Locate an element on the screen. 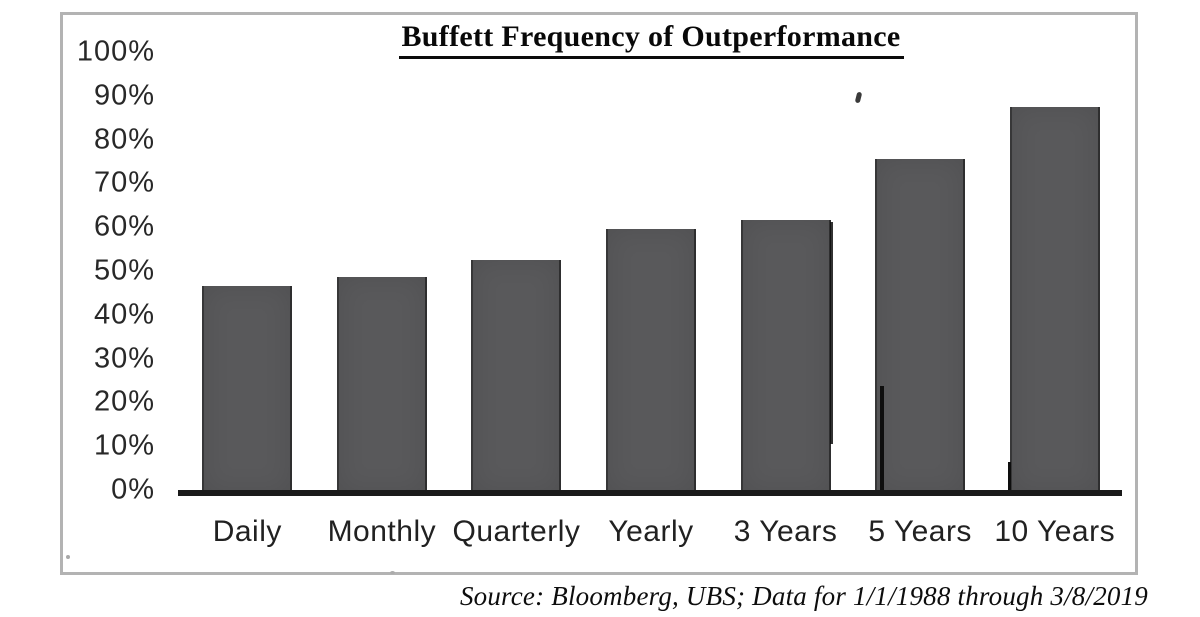 The width and height of the screenshot is (1200, 617). y-tick-label-70pct: 70% is located at coordinates (124, 182).